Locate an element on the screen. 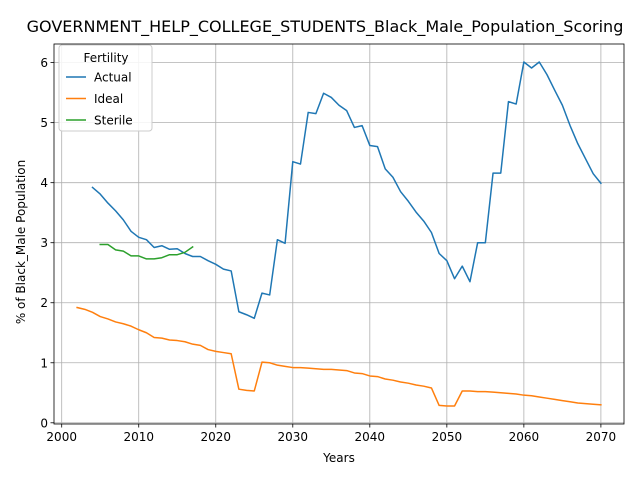  x-tick-label: 2040 is located at coordinates (370, 437).